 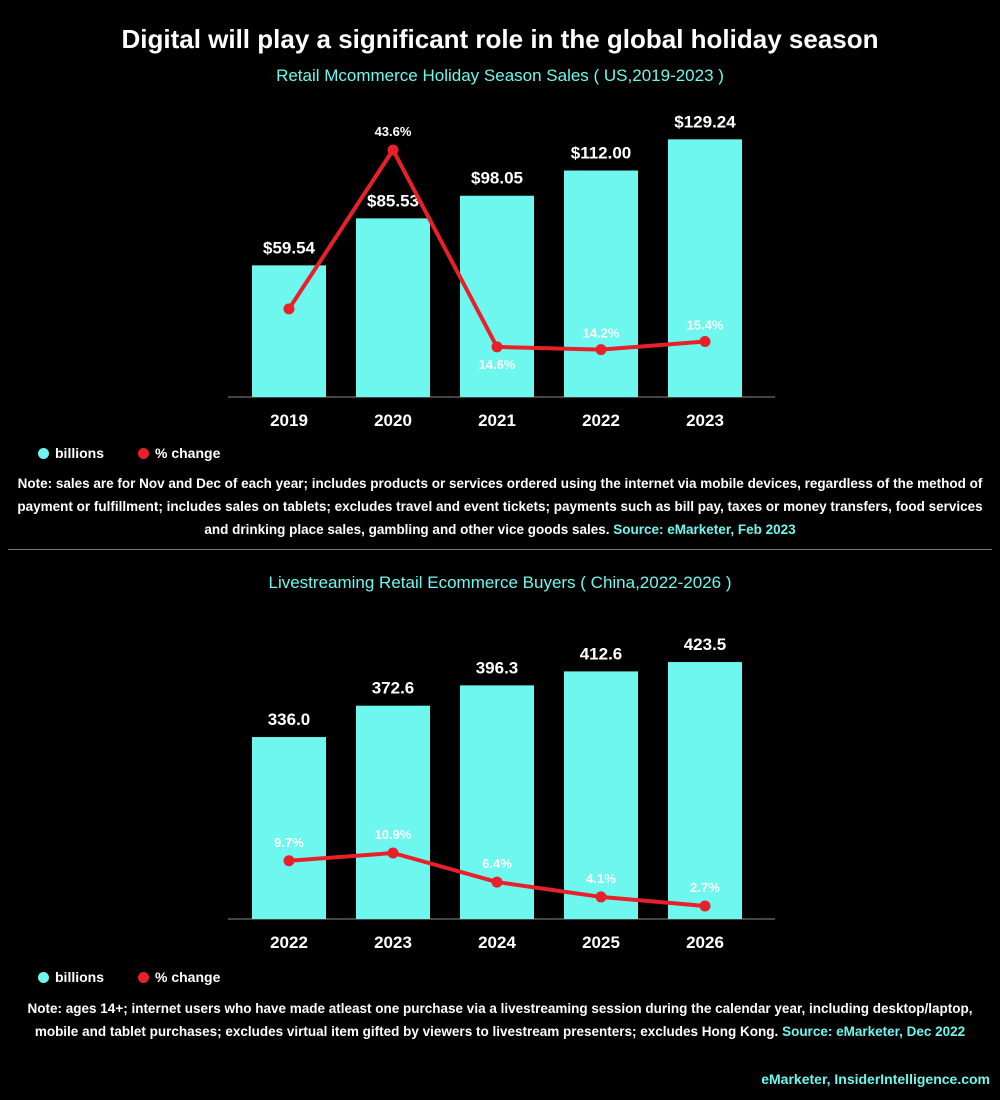 What do you see at coordinates (393, 834) in the screenshot?
I see `pct-change-label: 10.9%` at bounding box center [393, 834].